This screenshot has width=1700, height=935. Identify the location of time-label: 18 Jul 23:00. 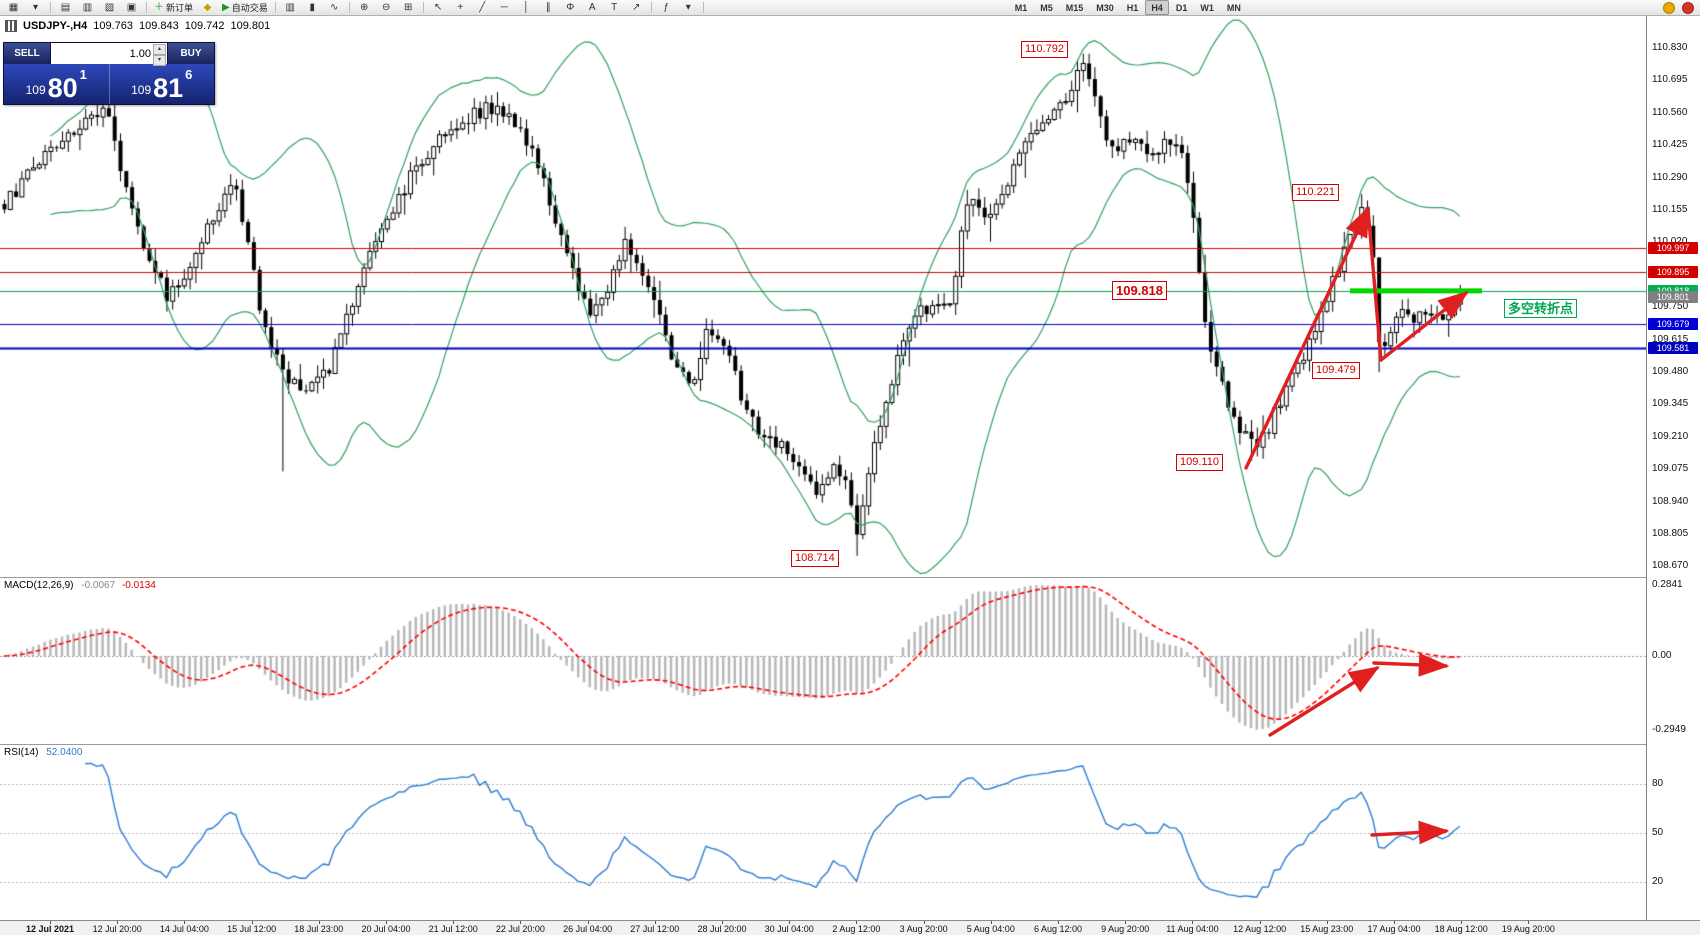
(319, 929).